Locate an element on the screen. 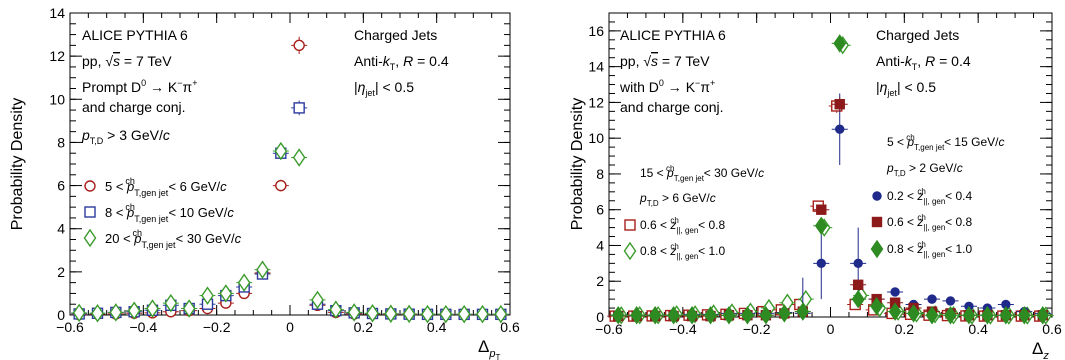 The width and height of the screenshot is (1065, 360). right-y-tick-label: 8 is located at coordinates (600, 174).